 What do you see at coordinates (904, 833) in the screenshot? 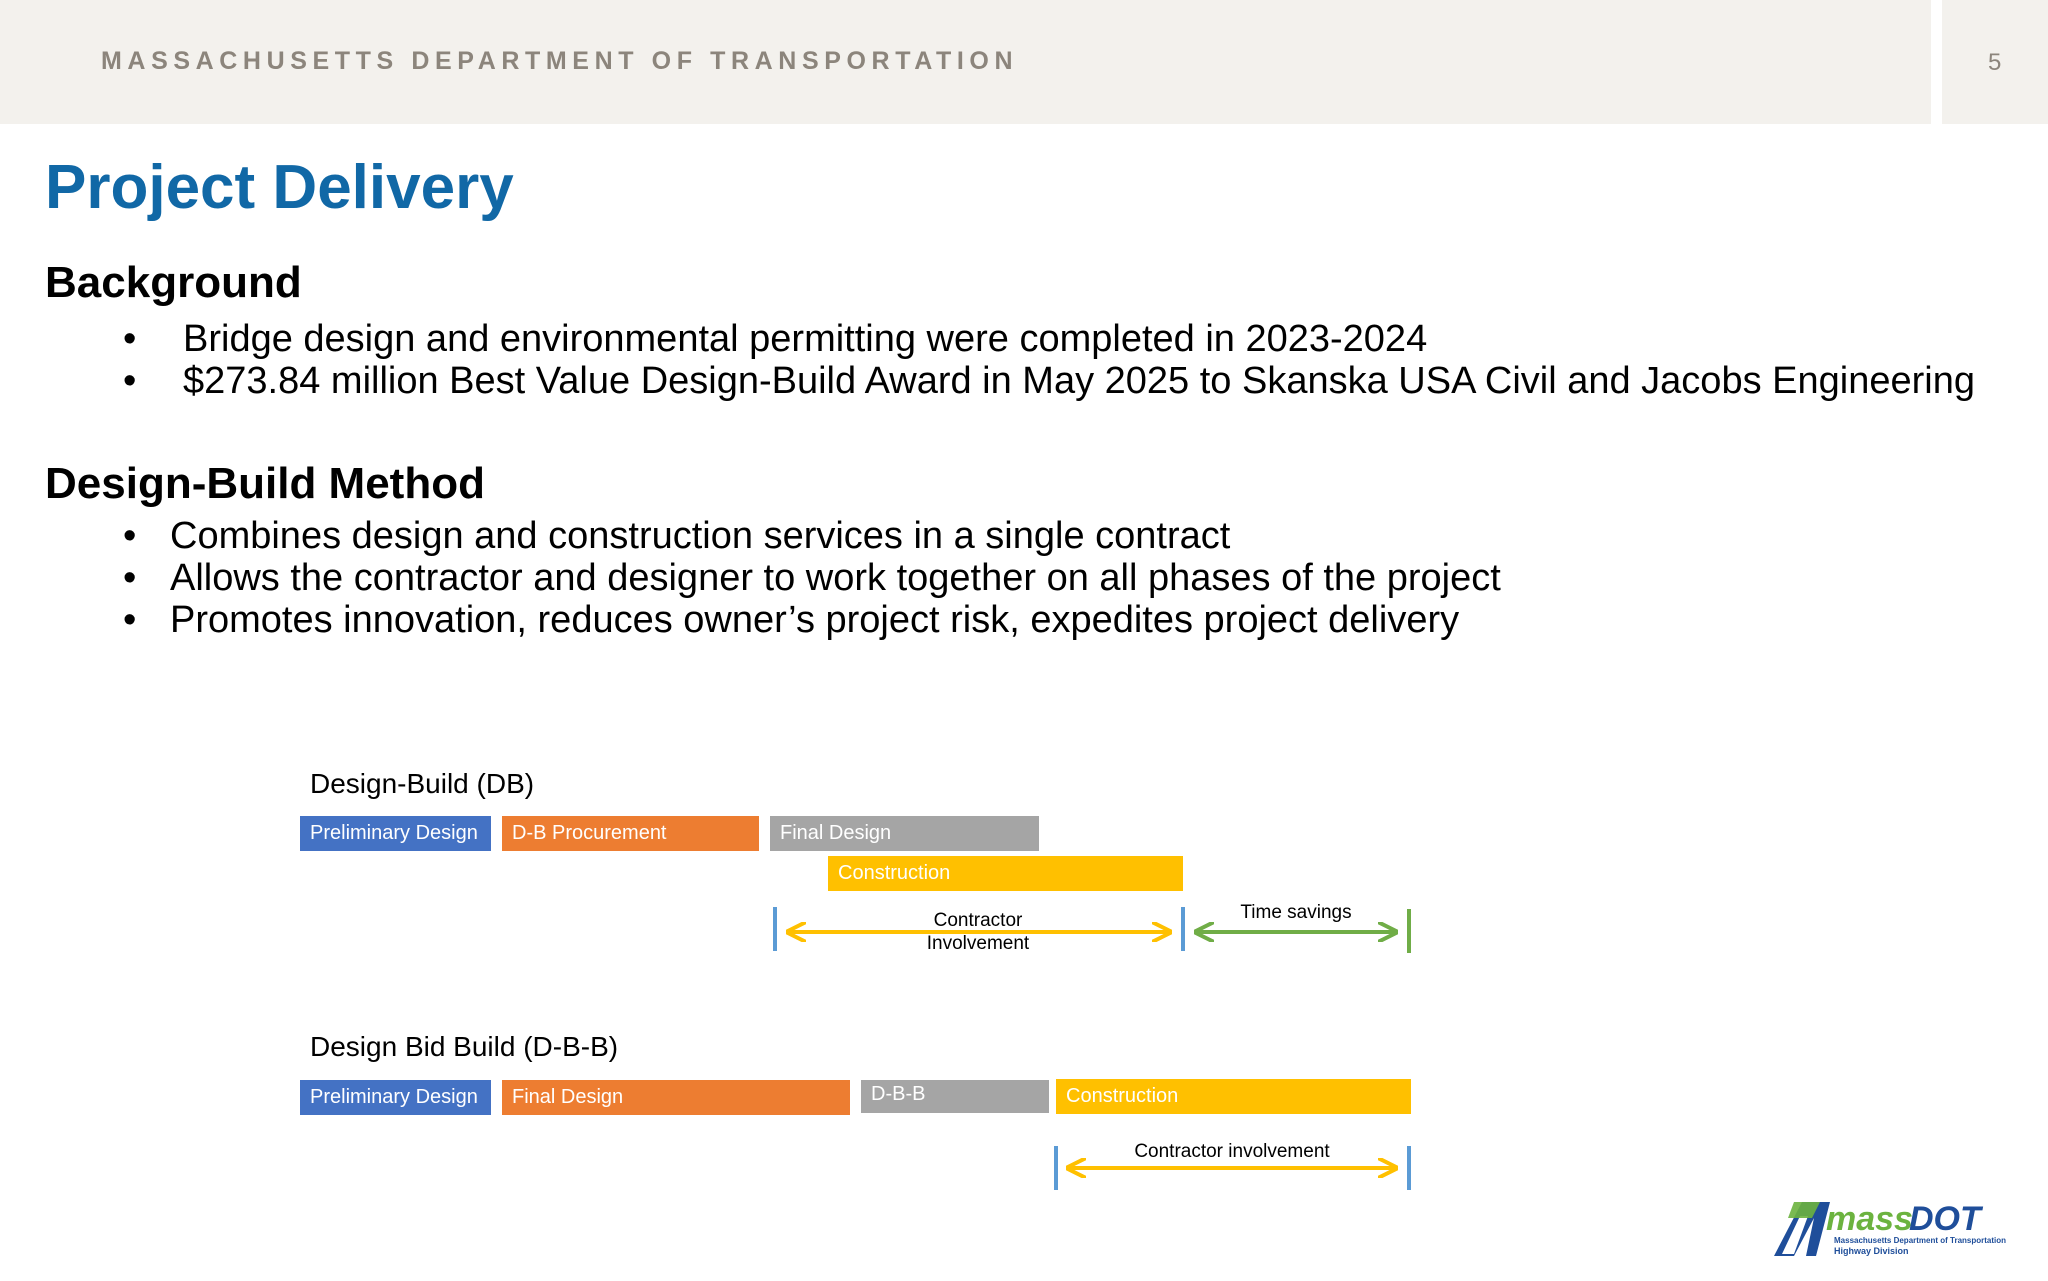
I see `db-bar-final-design: Final Design` at bounding box center [904, 833].